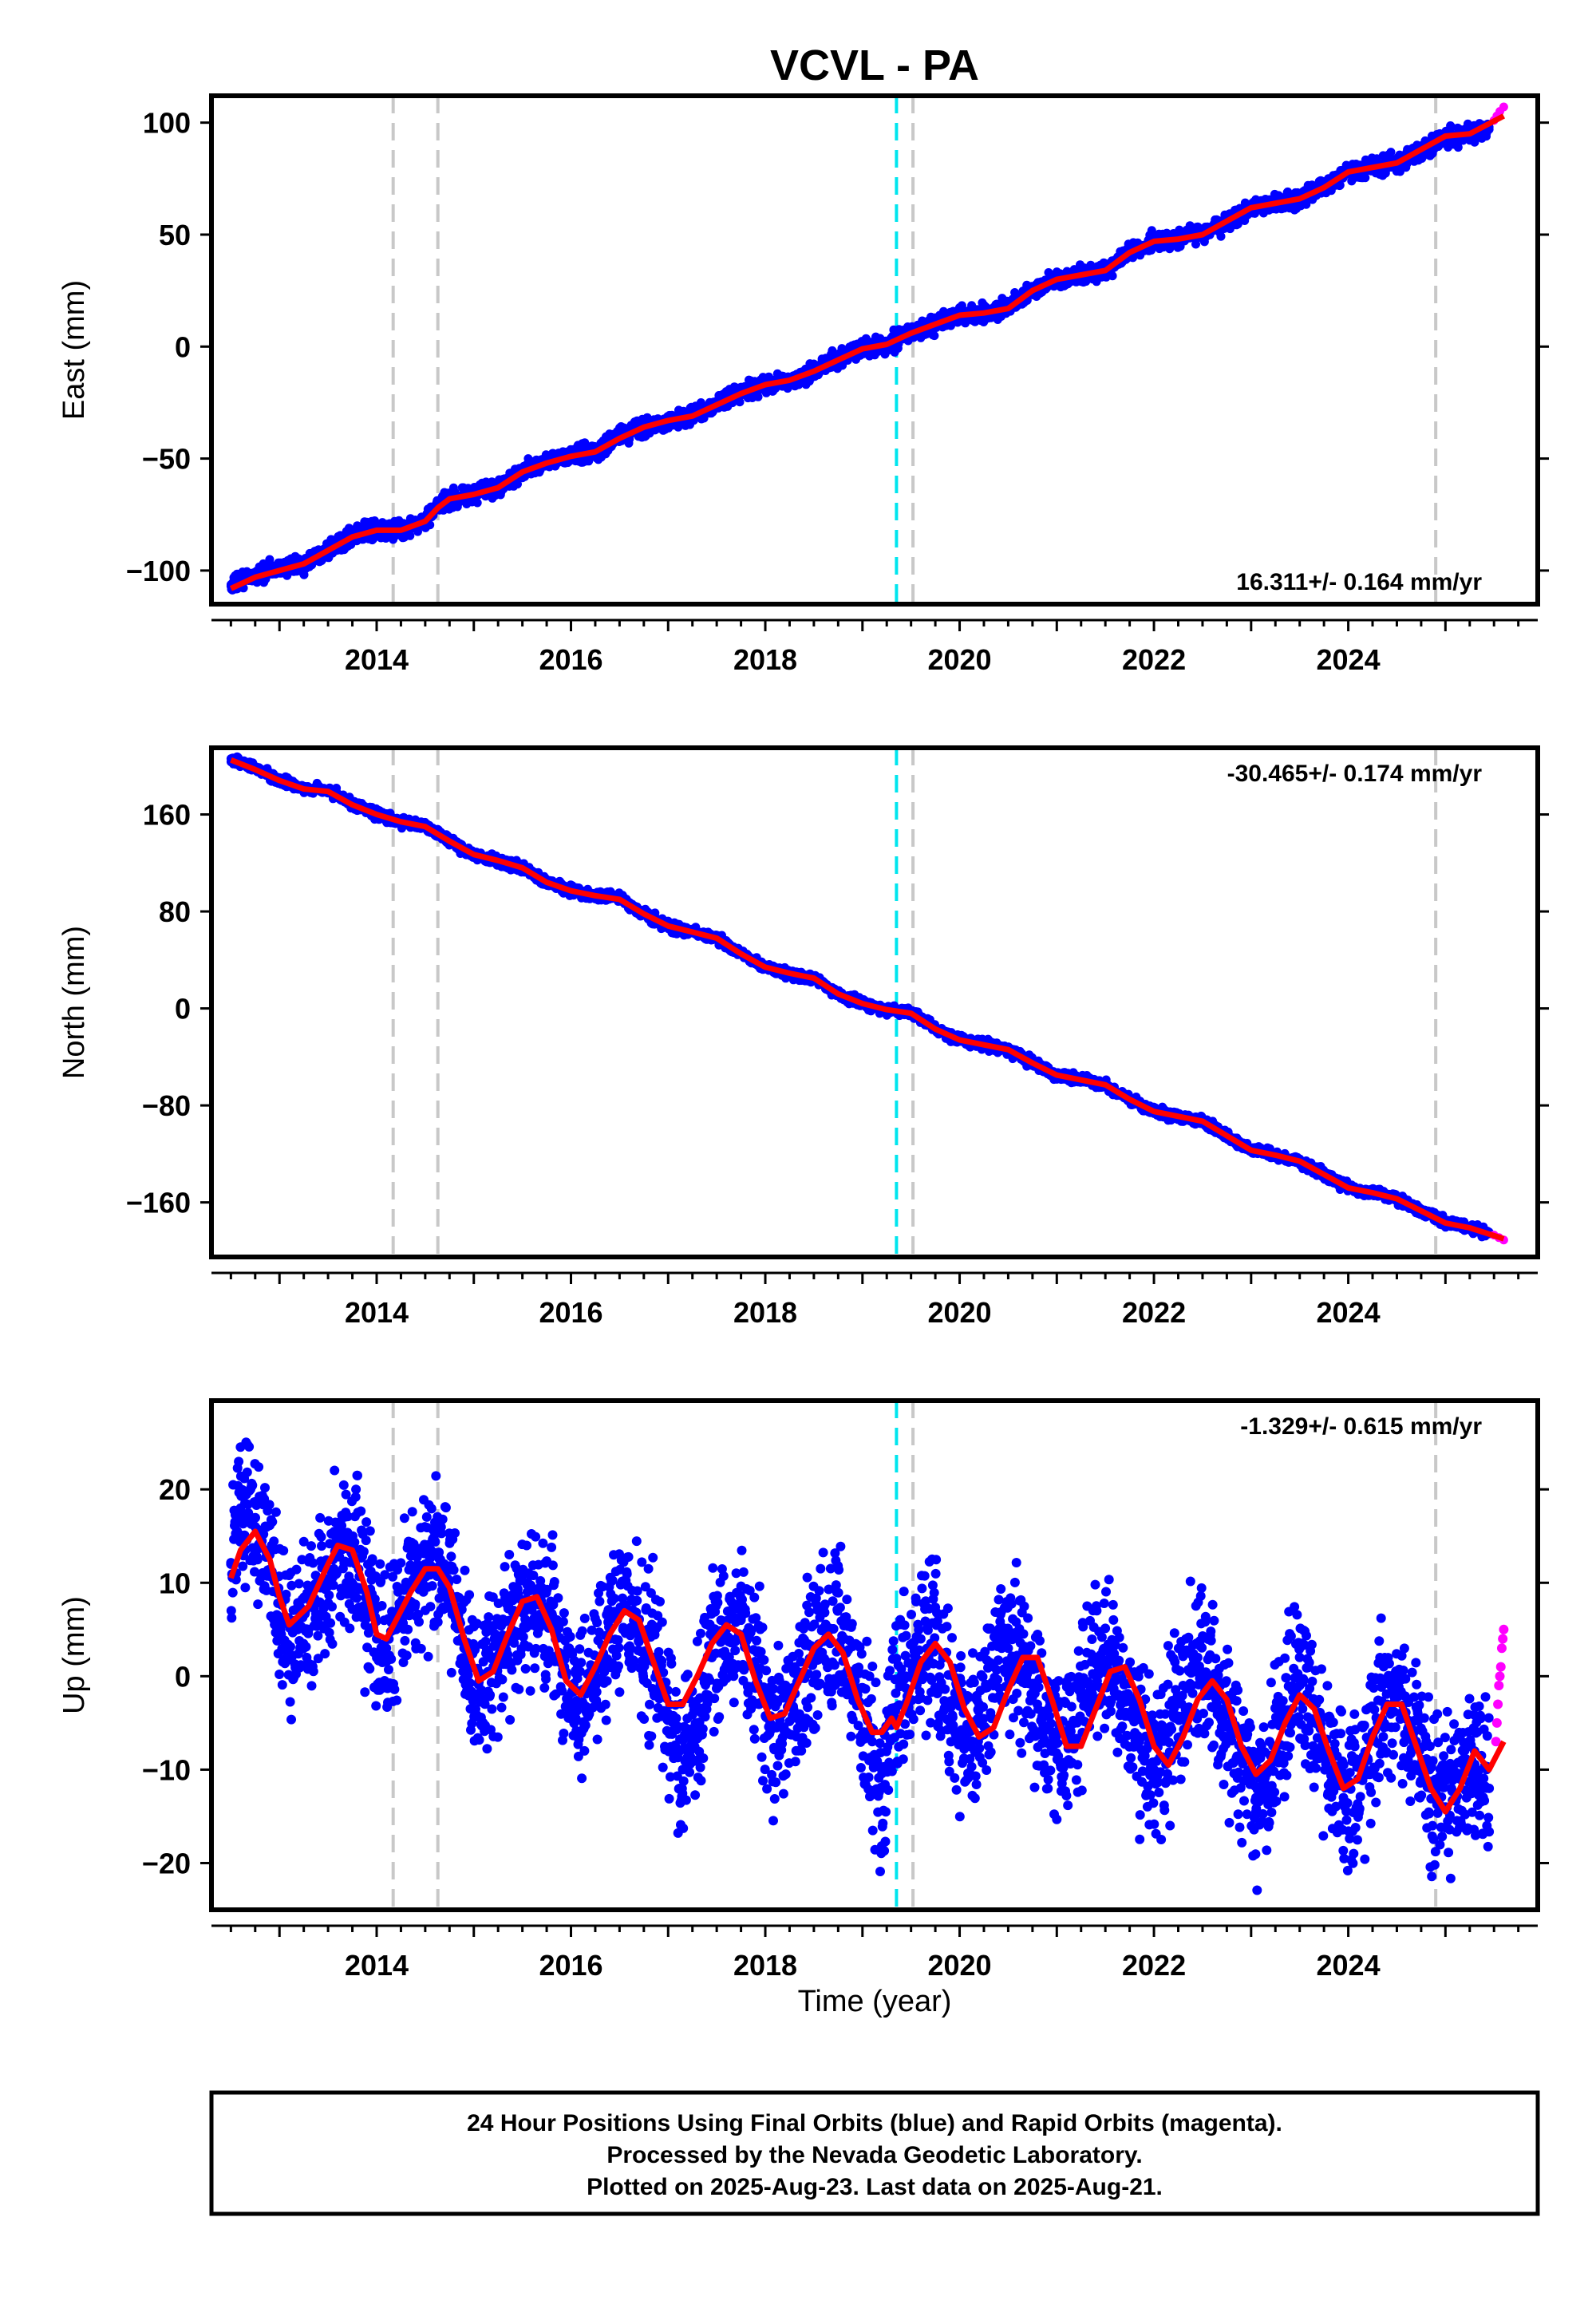 The width and height of the screenshot is (1596, 2316). What do you see at coordinates (1349, 659) in the screenshot?
I see `east-x-tick-label: 2024` at bounding box center [1349, 659].